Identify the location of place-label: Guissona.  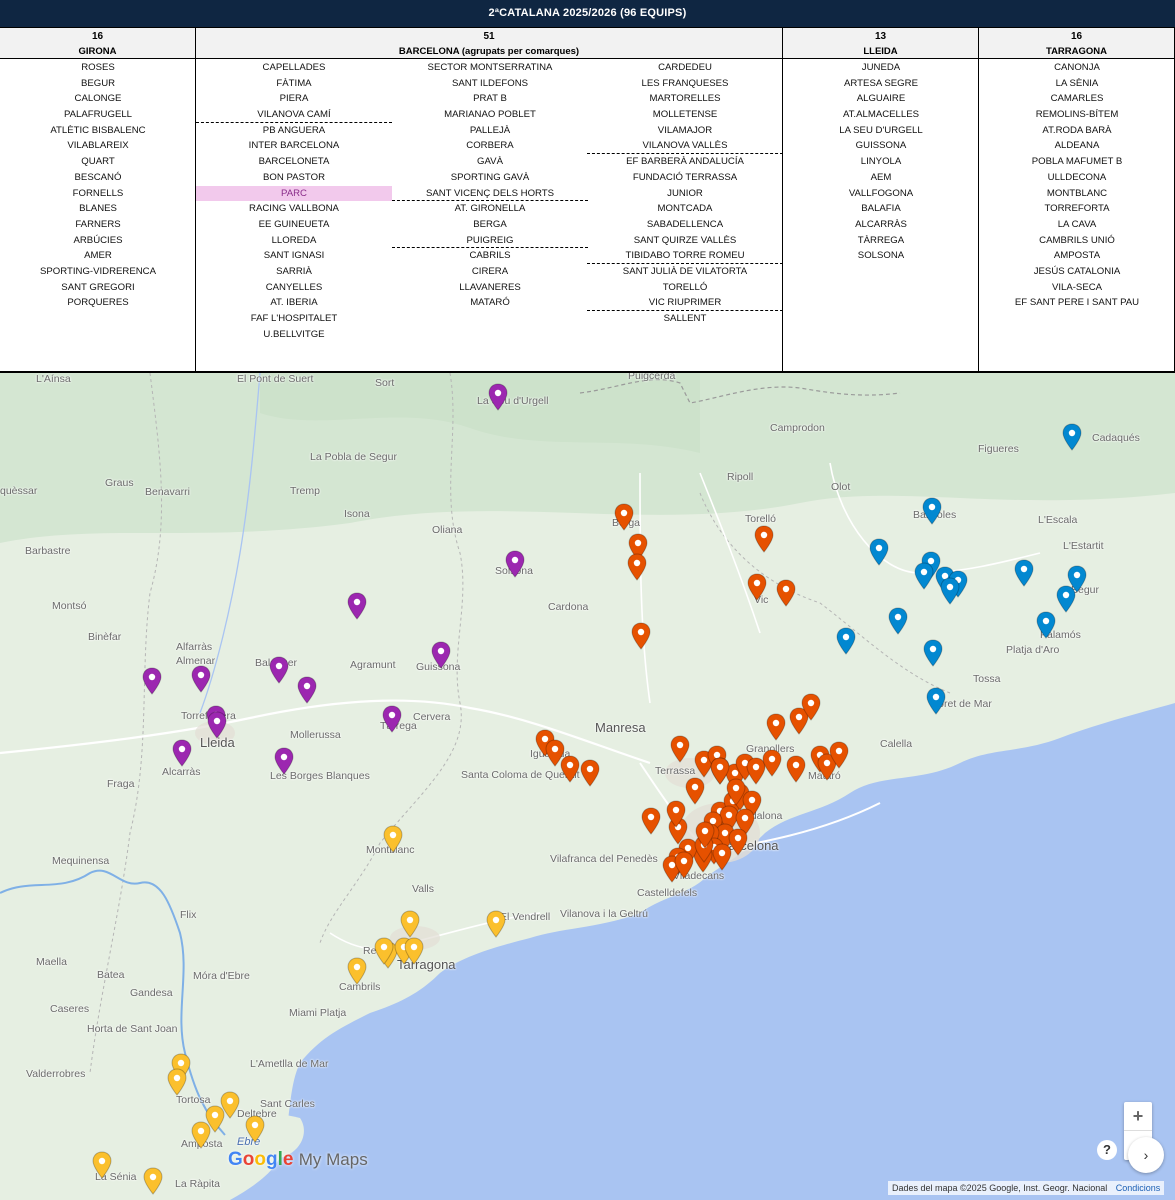
(438, 667).